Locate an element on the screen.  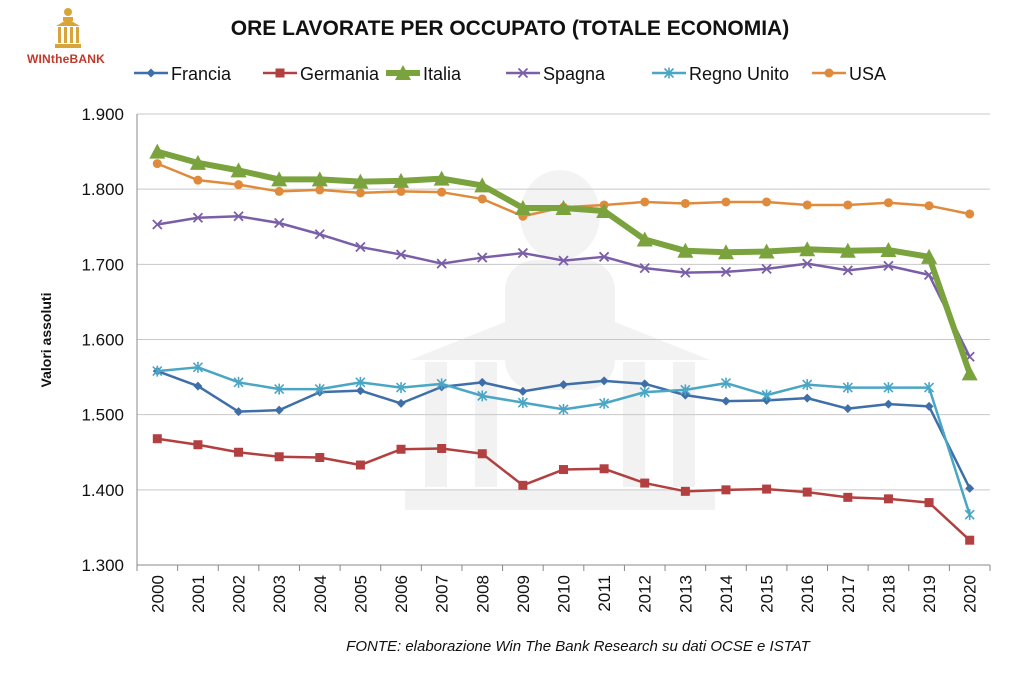
y-tick-label: 1.600 is located at coordinates (102, 340).